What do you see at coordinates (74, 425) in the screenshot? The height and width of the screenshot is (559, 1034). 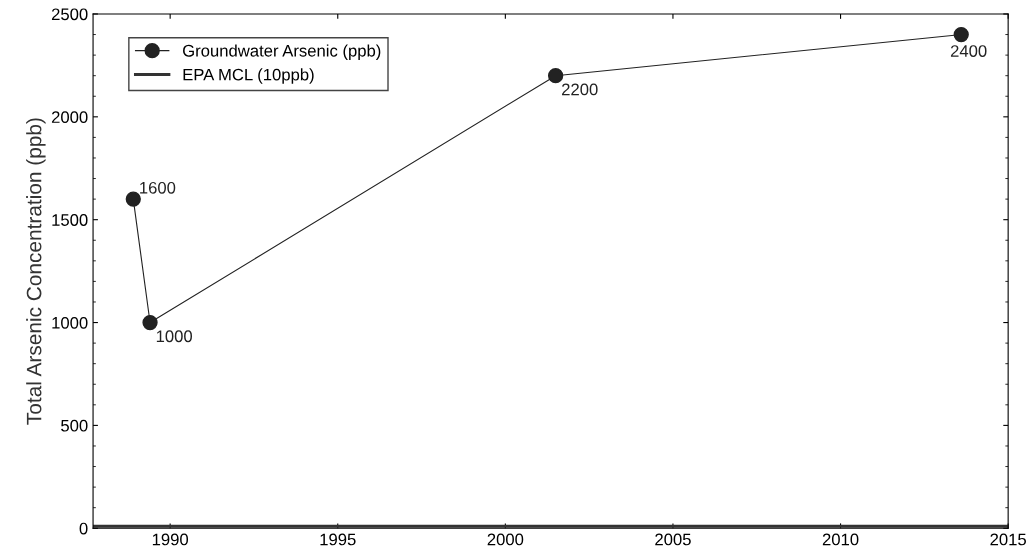 I see `y-tick-label: 500` at bounding box center [74, 425].